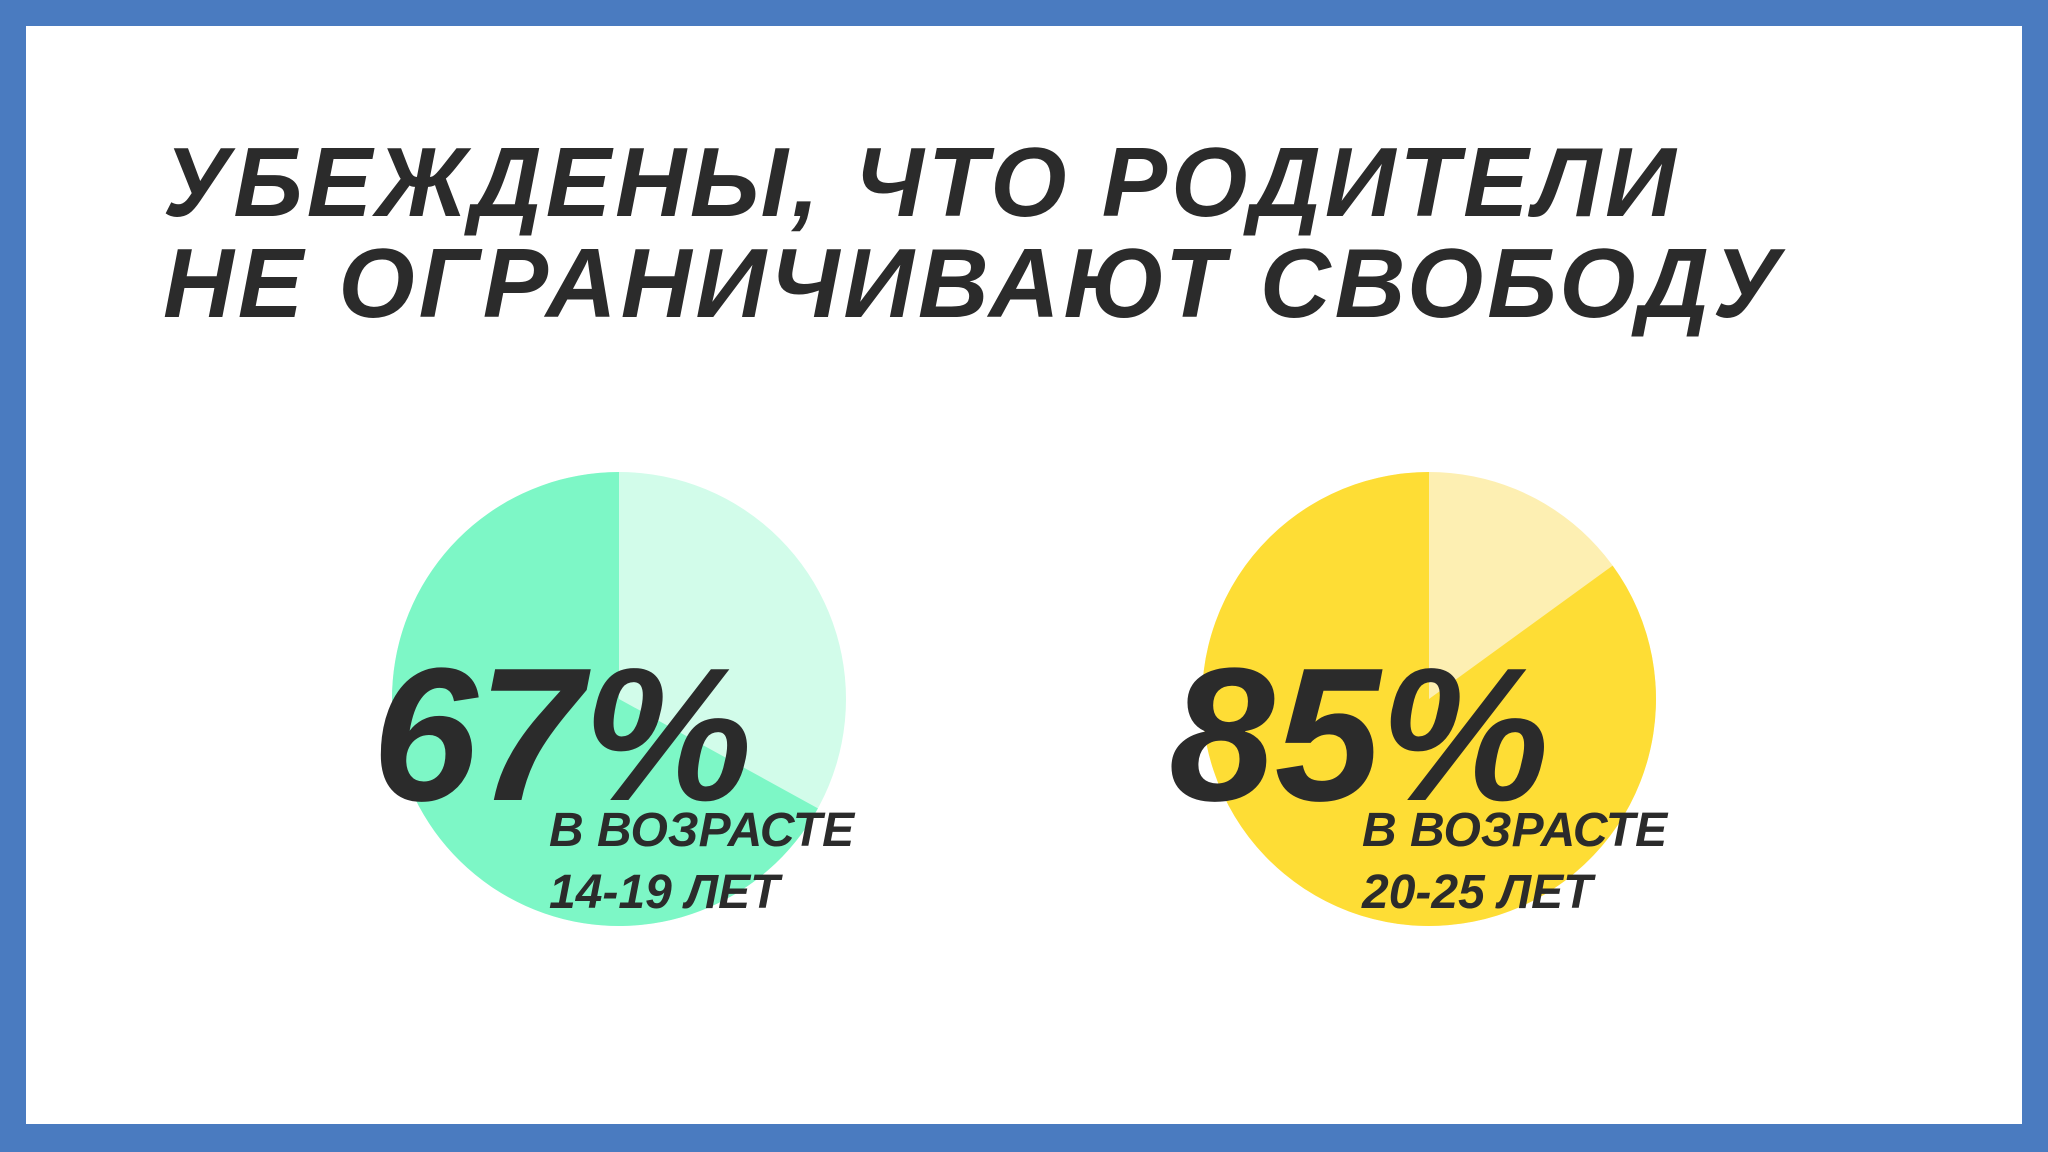  I want to click on value-label: 85%, so click(1359, 735).